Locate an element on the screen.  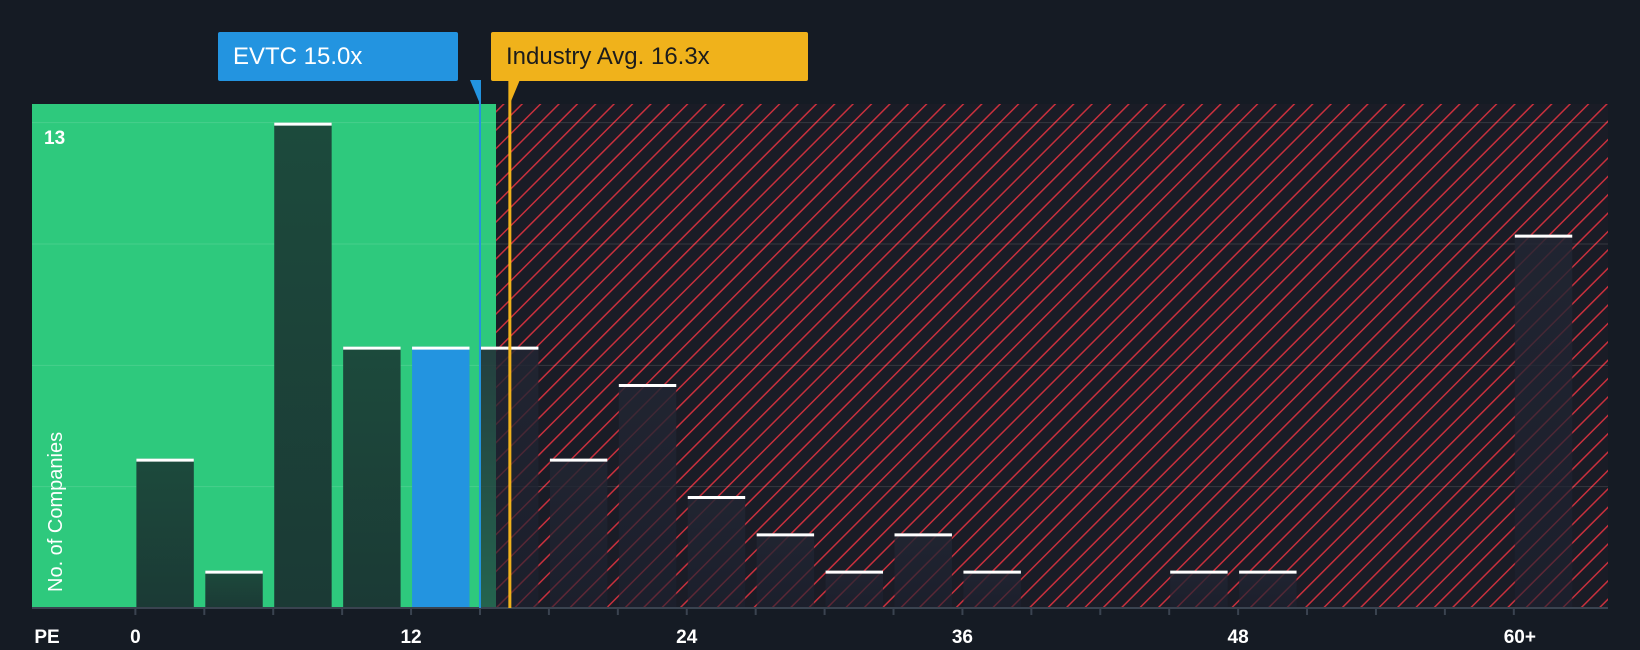
company-callout-pointer is located at coordinates (474, 92).